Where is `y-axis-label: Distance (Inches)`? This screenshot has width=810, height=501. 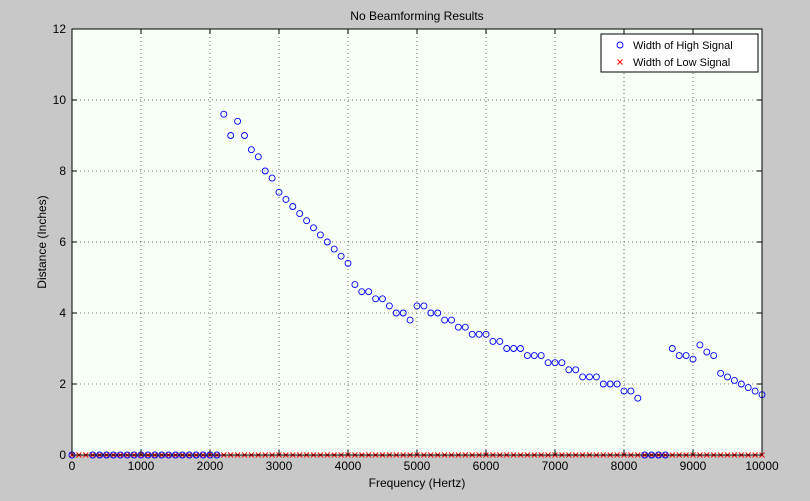 y-axis-label: Distance (Inches) is located at coordinates (42, 241).